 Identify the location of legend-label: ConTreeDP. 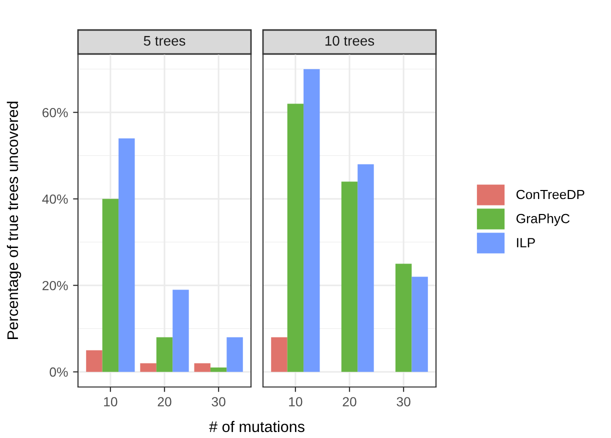
(550, 195).